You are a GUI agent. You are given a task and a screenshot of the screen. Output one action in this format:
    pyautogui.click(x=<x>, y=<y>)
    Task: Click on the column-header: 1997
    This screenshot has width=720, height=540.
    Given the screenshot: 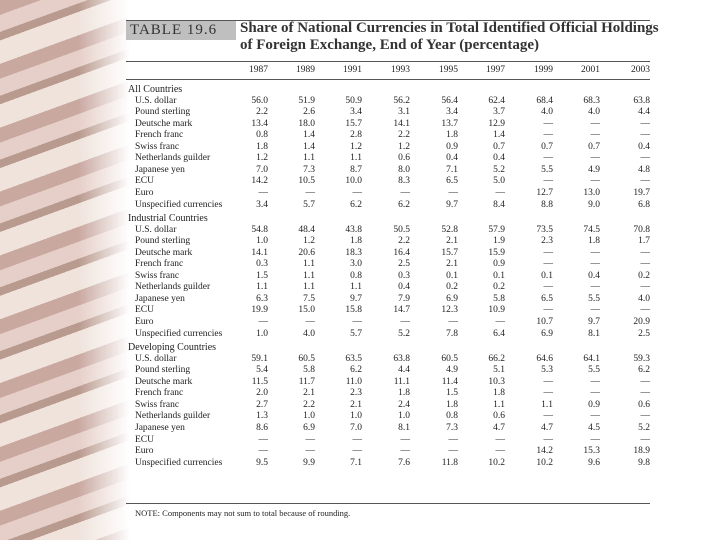 What is the action you would take?
    pyautogui.click(x=495, y=70)
    